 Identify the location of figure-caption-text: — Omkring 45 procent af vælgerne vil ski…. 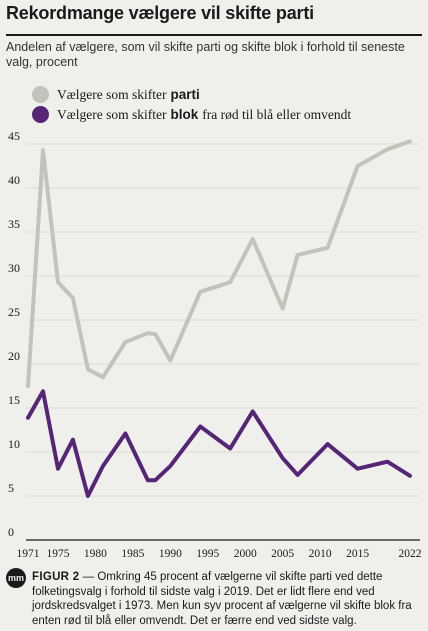
(222, 599).